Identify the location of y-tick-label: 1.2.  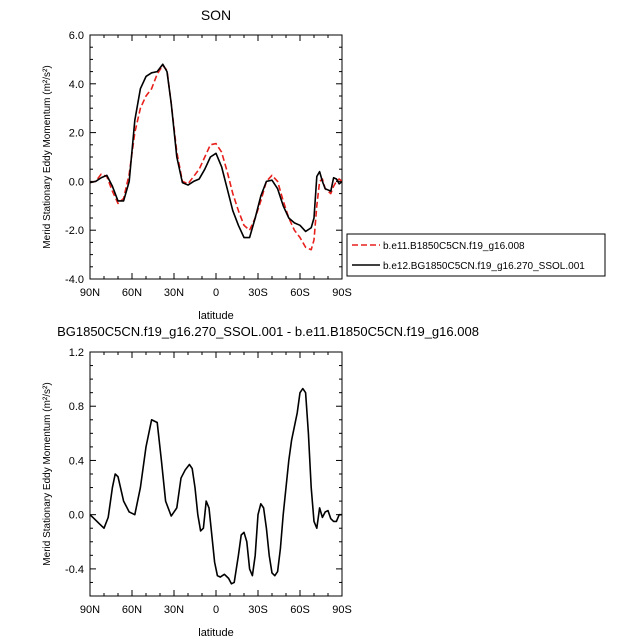
(76, 353).